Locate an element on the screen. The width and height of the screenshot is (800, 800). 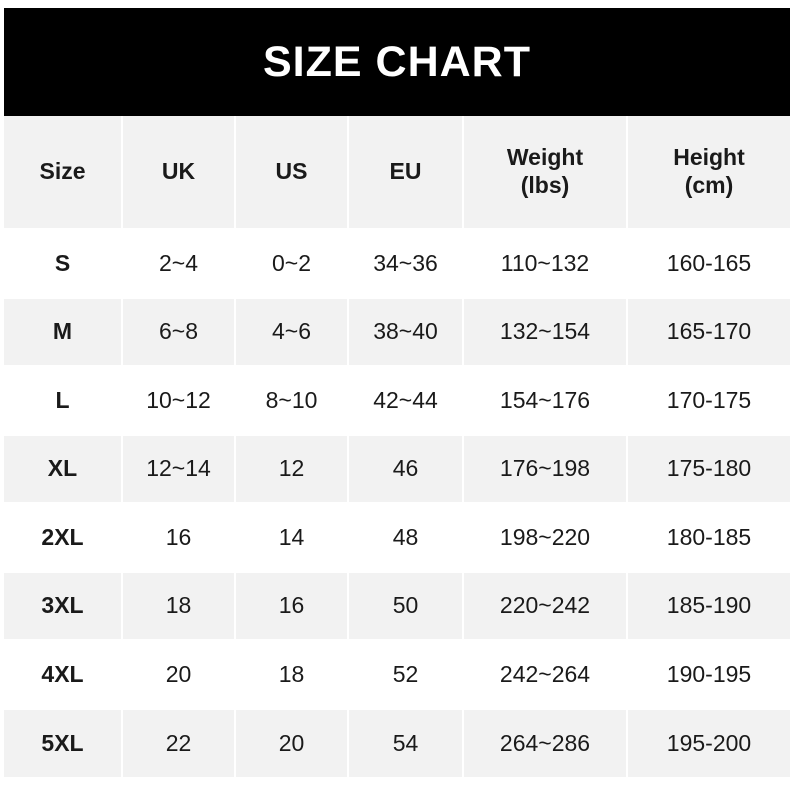
cell-eu: 52 is located at coordinates (406, 675).